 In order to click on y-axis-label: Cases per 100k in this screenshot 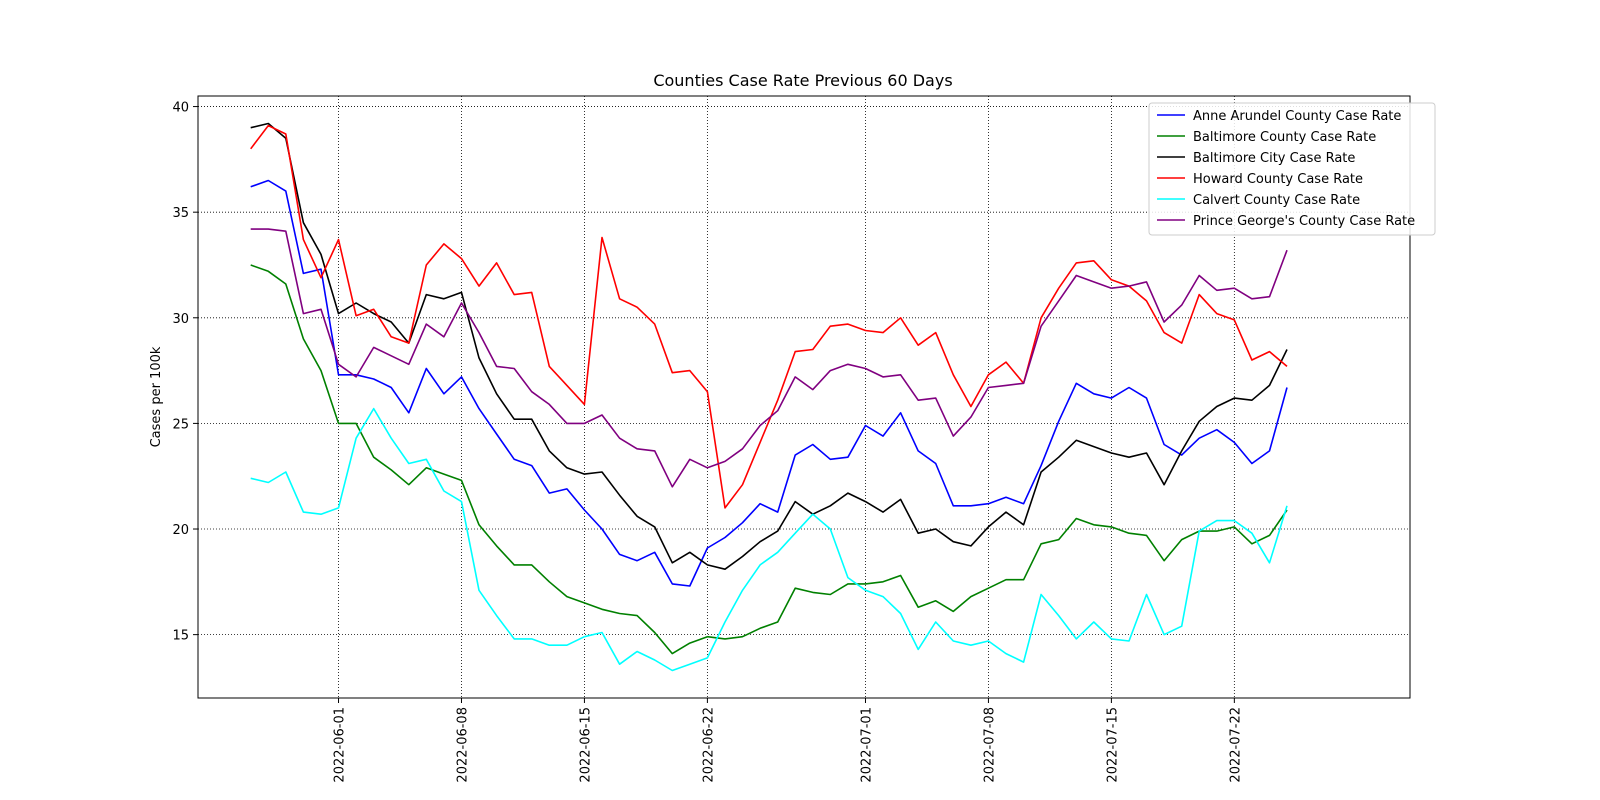, I will do `click(156, 396)`.